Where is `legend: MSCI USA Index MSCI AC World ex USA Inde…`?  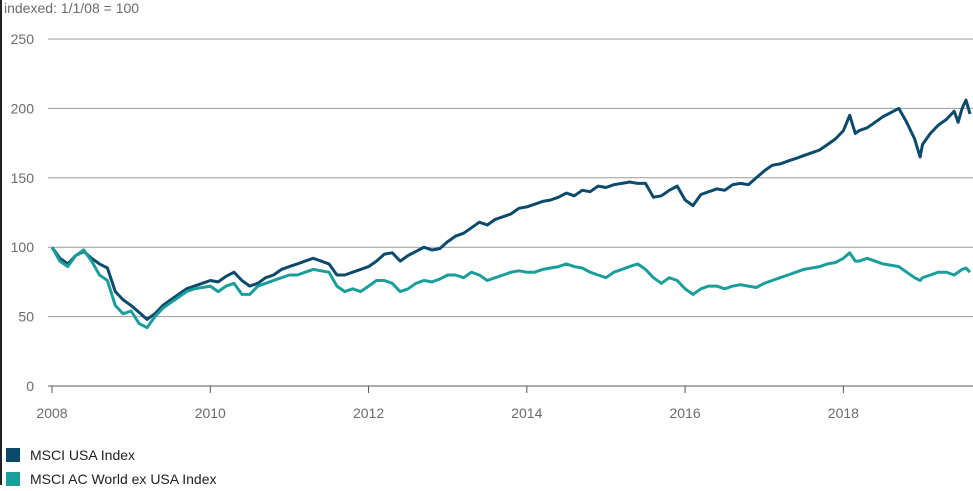 legend: MSCI USA Index MSCI AC World ex USA Inde… is located at coordinates (111, 467).